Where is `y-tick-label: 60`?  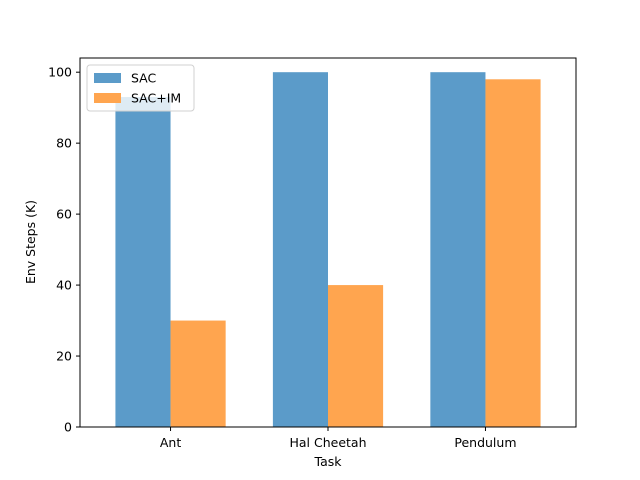
y-tick-label: 60 is located at coordinates (64, 214).